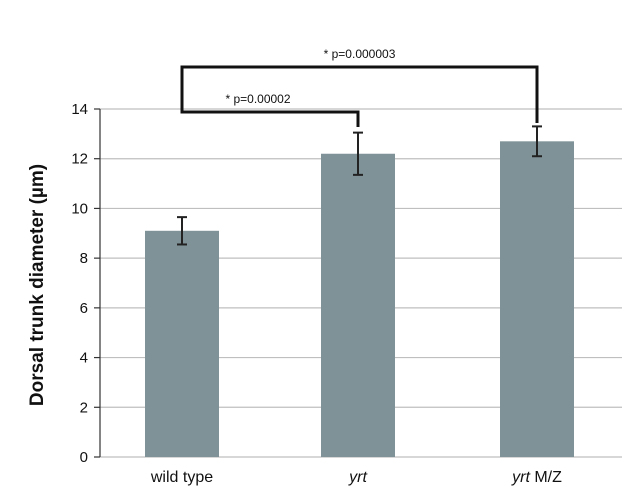  Describe the element at coordinates (79, 159) in the screenshot. I see `y-tick-label: 12` at that location.